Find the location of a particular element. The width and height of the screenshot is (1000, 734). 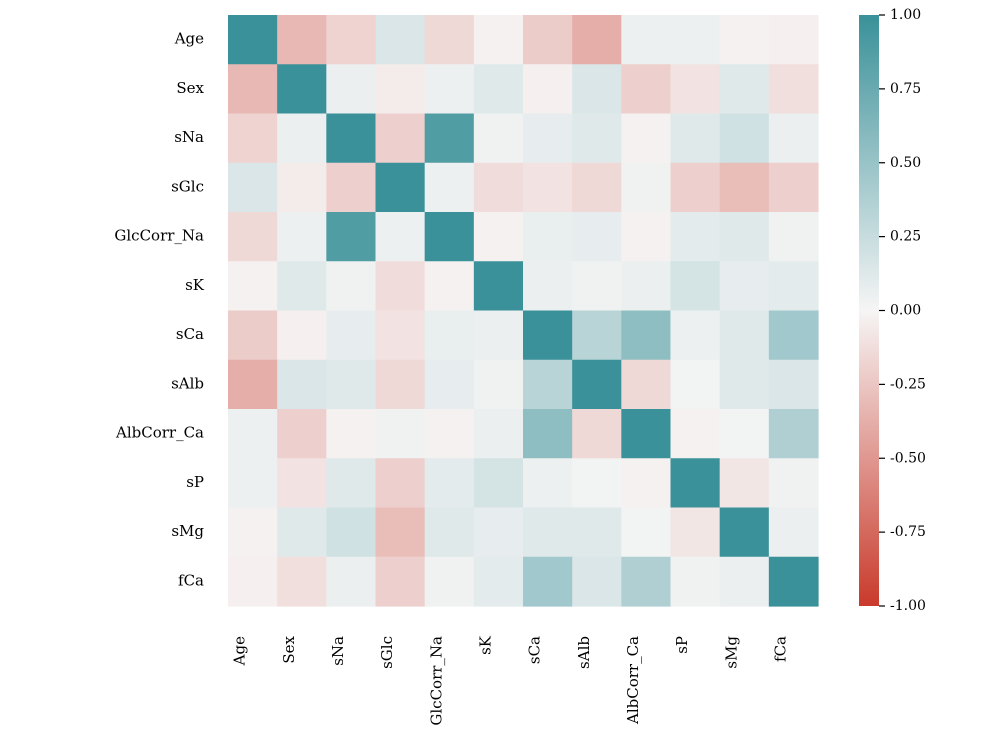

heatmap-cell-sGlc-fCa is located at coordinates (793, 187).